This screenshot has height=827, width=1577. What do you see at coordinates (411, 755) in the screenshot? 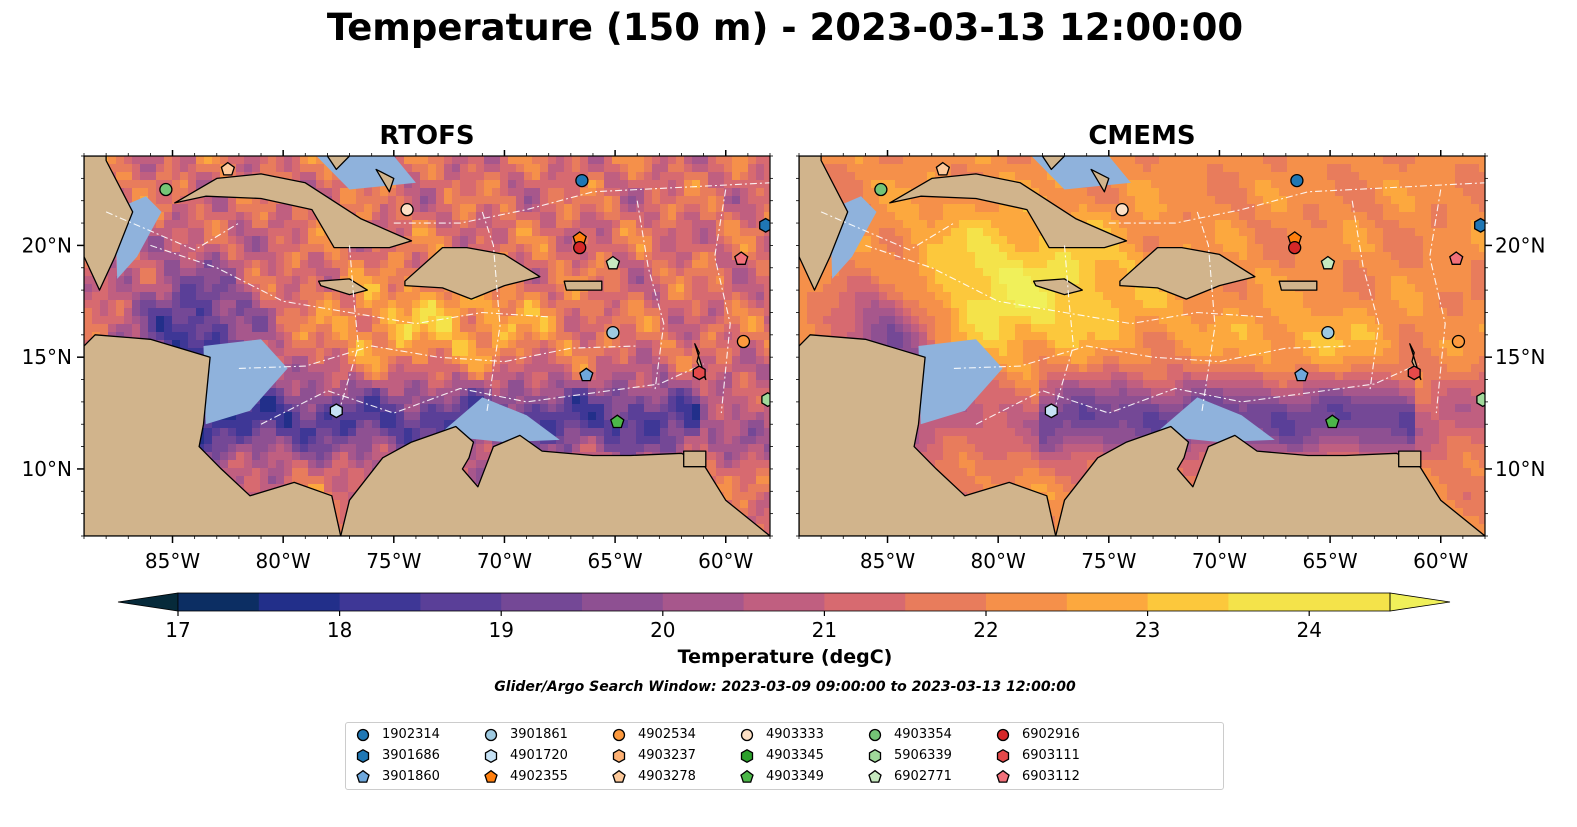
I see `legend-label: 3901686` at bounding box center [411, 755].